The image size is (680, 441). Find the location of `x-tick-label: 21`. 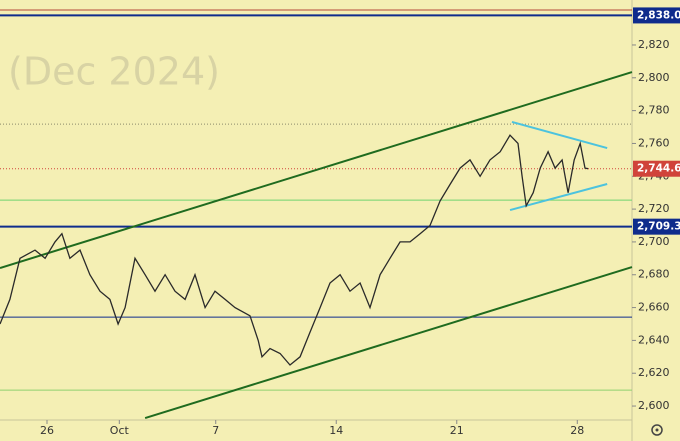

x-tick-label: 21 is located at coordinates (457, 430).